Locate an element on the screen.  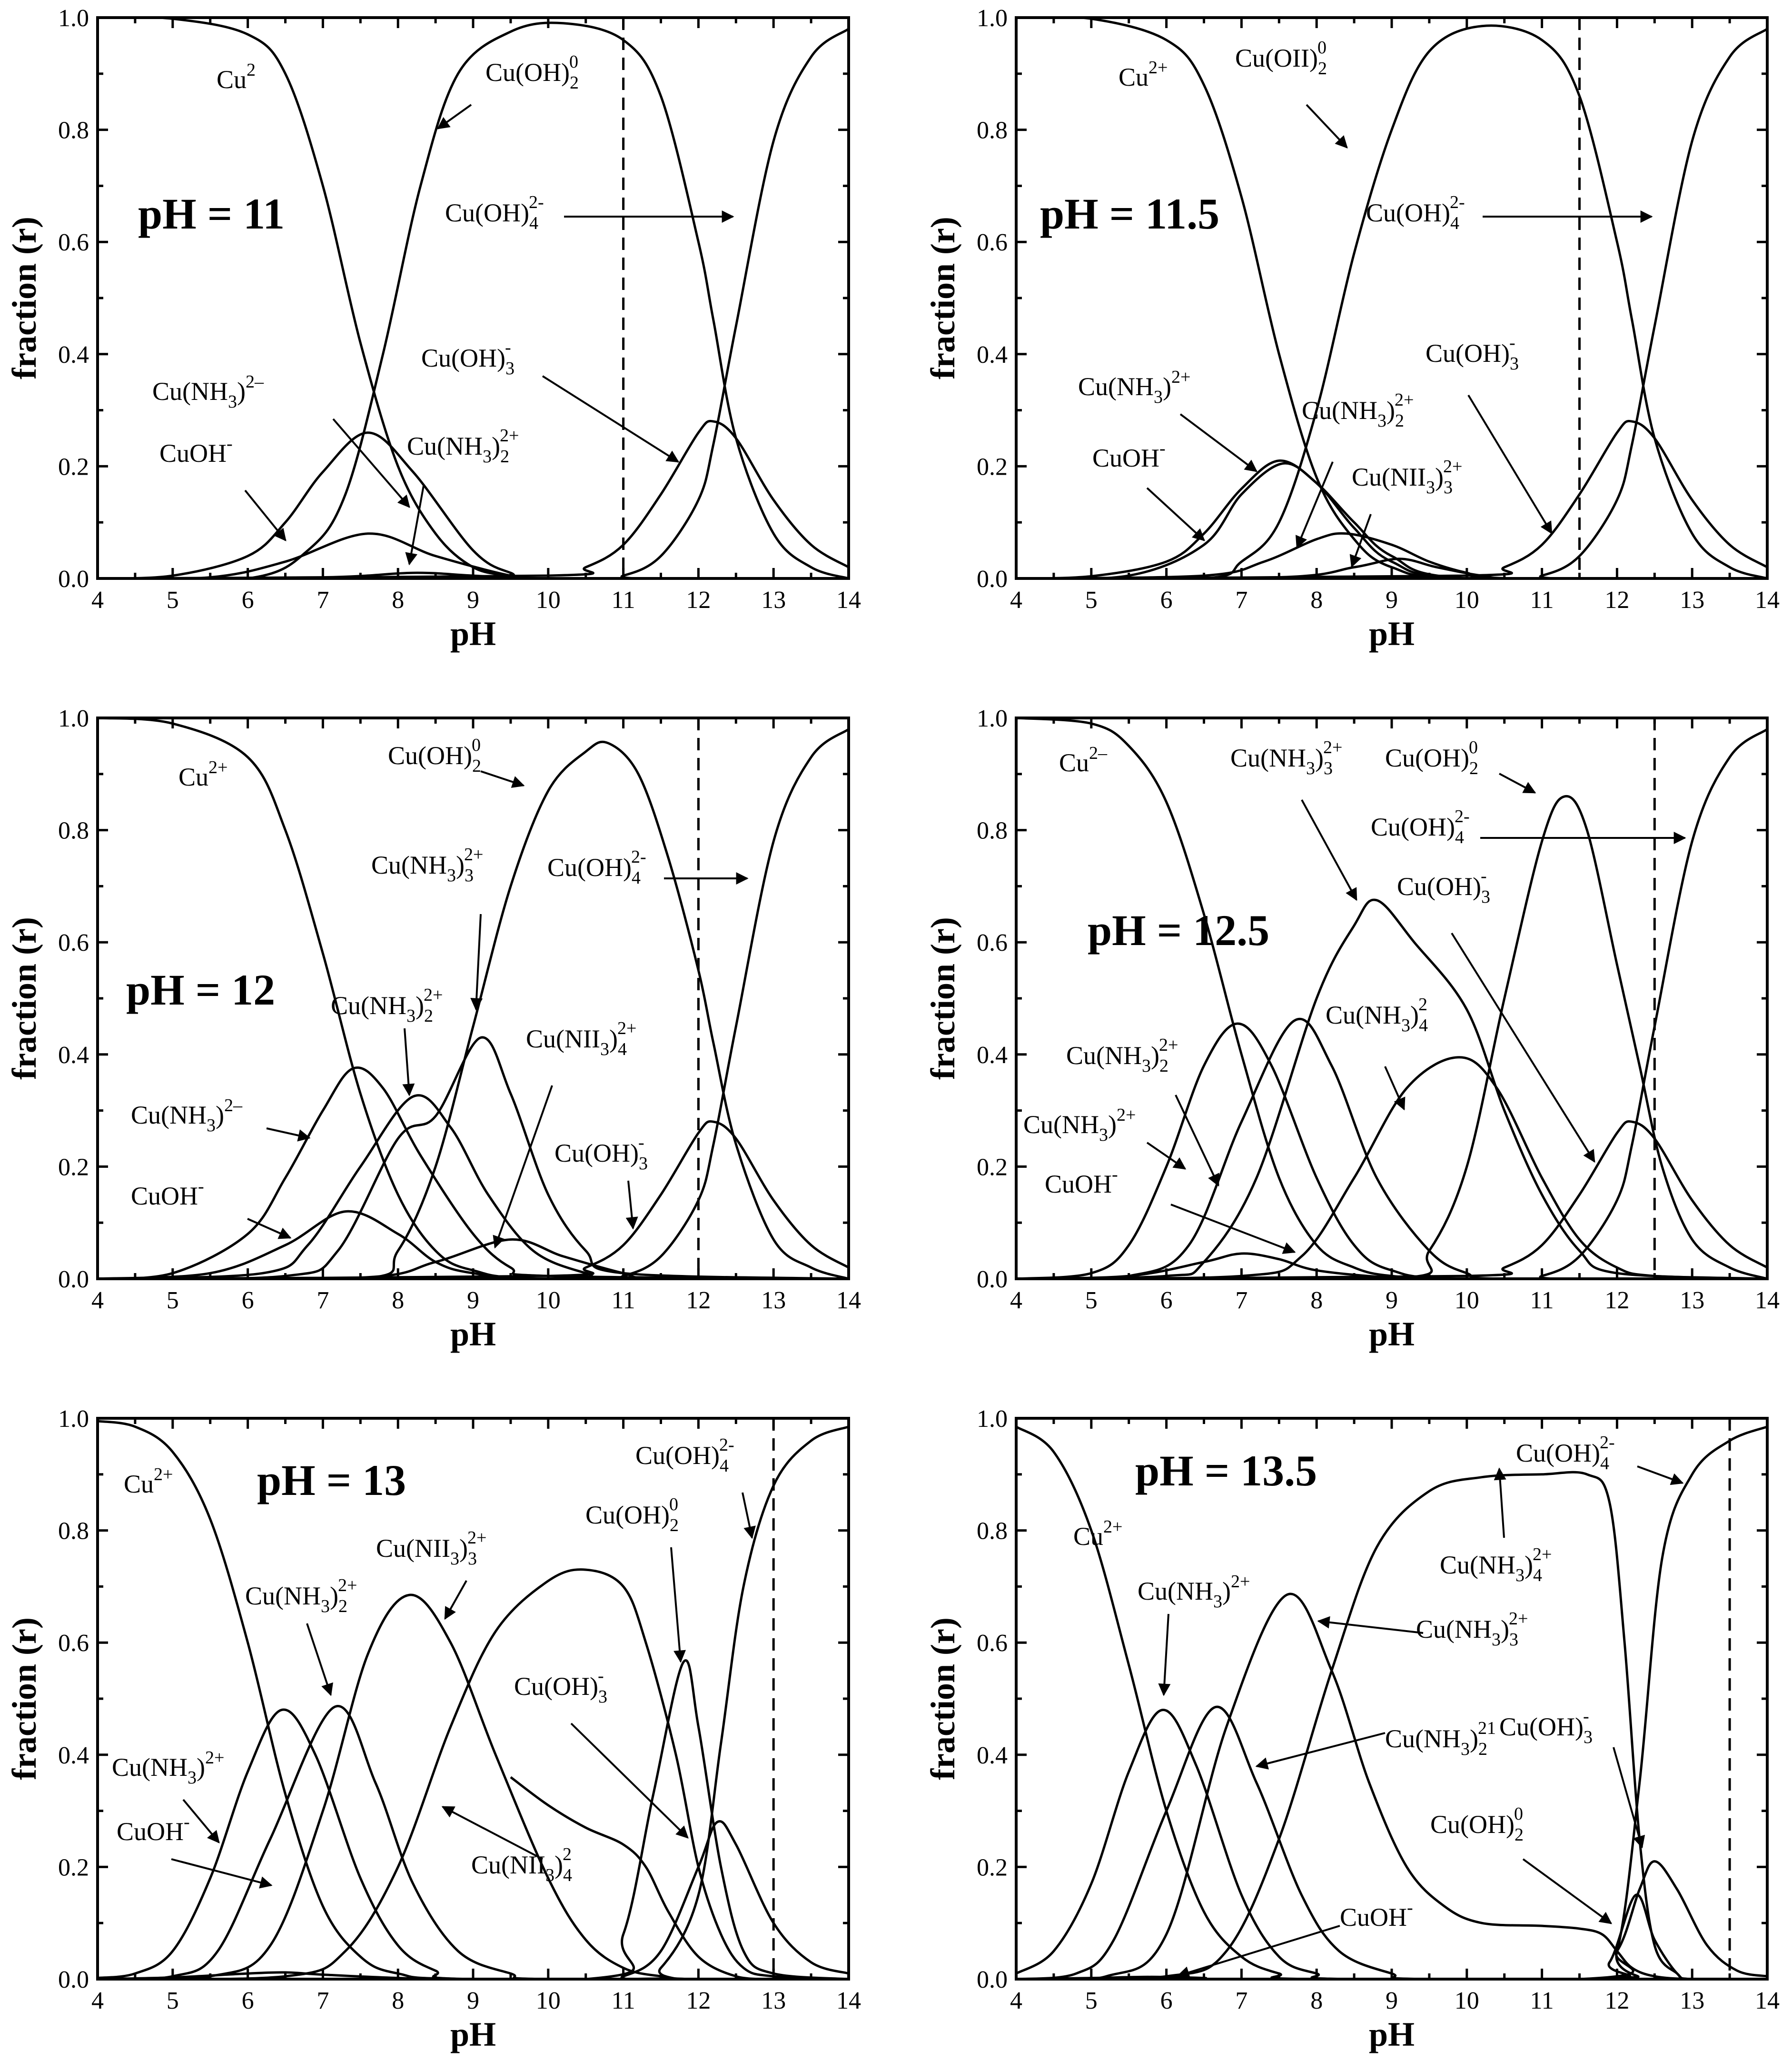
ph-condition-label: pH = 11.5 is located at coordinates (1129, 213).